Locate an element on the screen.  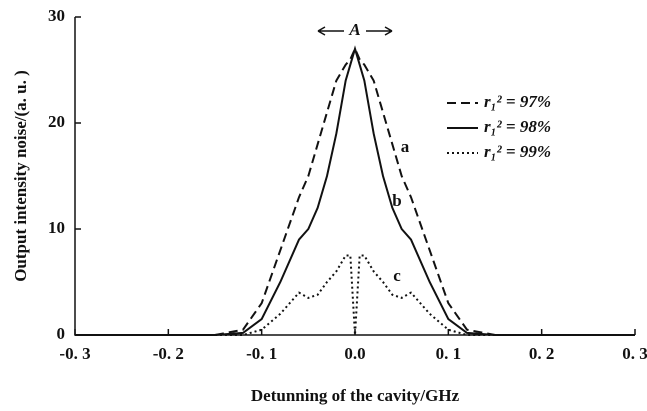
legend-label: r₁² = 99% is located at coordinates (517, 151).